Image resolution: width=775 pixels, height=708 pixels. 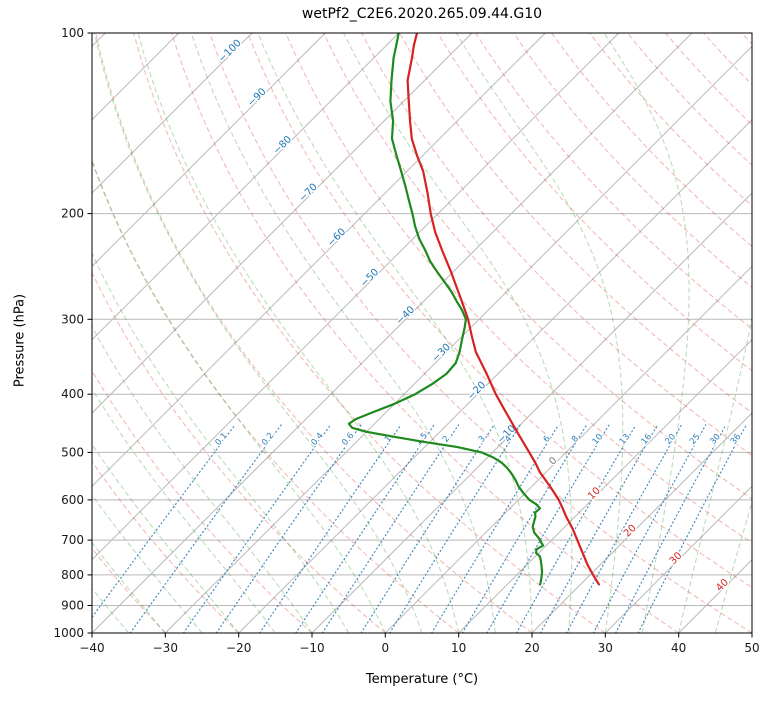 What do you see at coordinates (605, 648) in the screenshot?
I see `x-tick-label: 30` at bounding box center [605, 648].